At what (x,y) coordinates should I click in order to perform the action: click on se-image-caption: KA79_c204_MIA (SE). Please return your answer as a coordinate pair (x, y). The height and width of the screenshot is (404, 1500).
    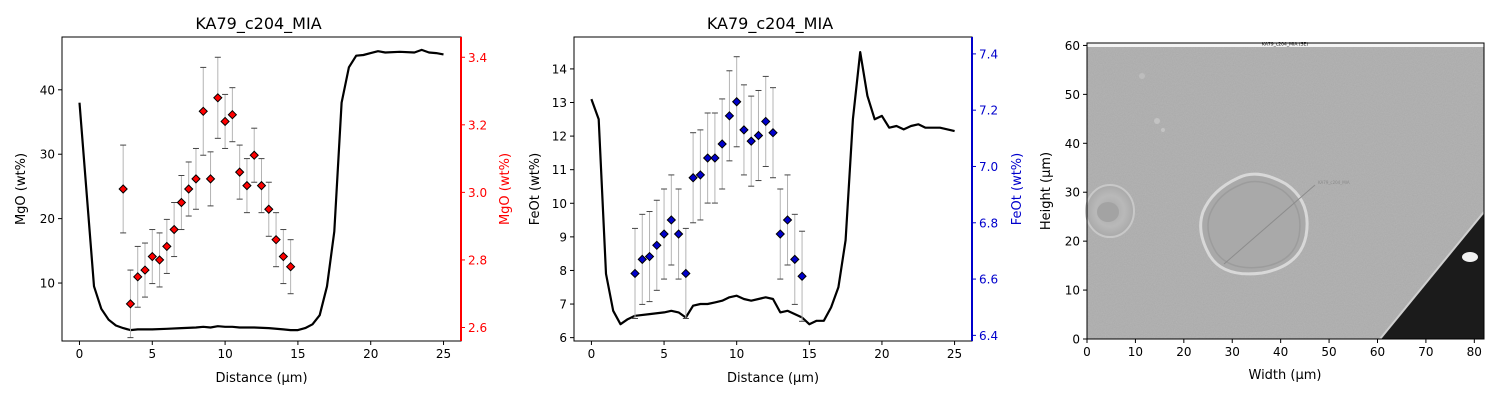
    Looking at the image, I should click on (1285, 45).